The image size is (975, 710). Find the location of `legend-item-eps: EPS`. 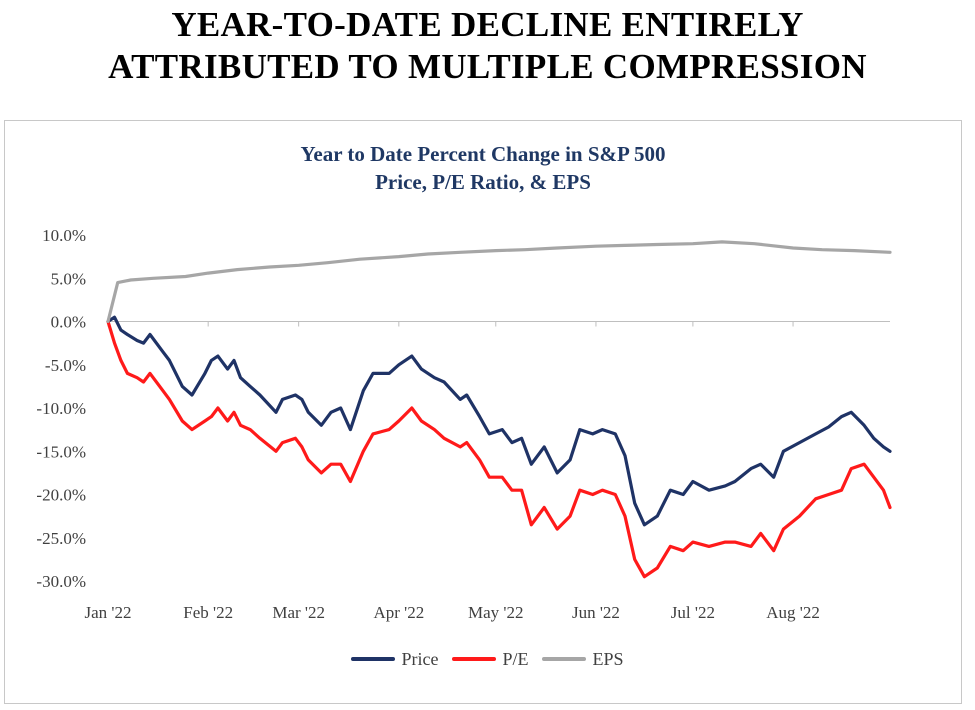

legend-item-eps: EPS is located at coordinates (583, 659).